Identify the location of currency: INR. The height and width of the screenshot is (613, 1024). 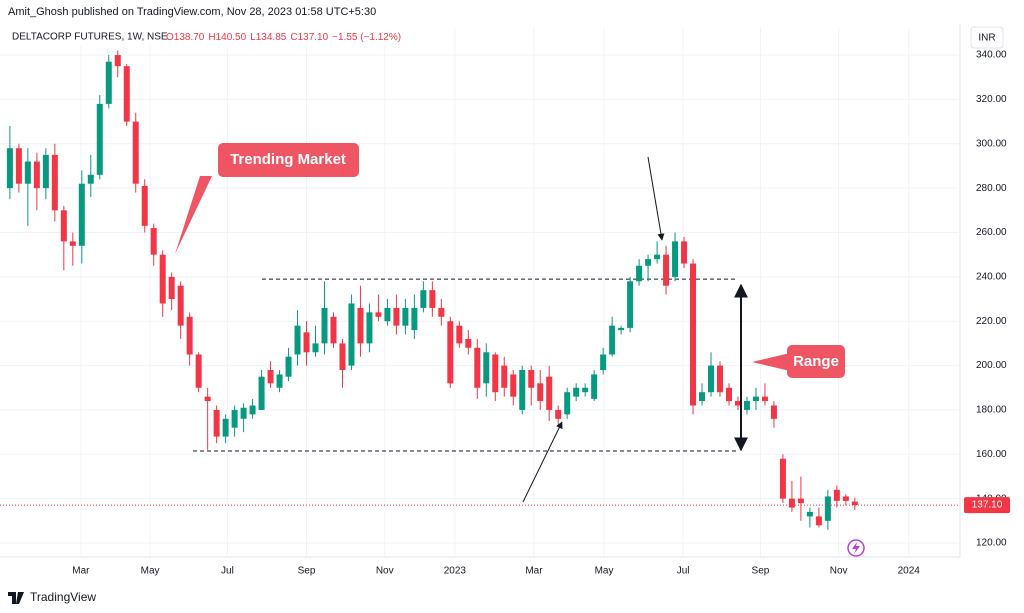
(986, 38).